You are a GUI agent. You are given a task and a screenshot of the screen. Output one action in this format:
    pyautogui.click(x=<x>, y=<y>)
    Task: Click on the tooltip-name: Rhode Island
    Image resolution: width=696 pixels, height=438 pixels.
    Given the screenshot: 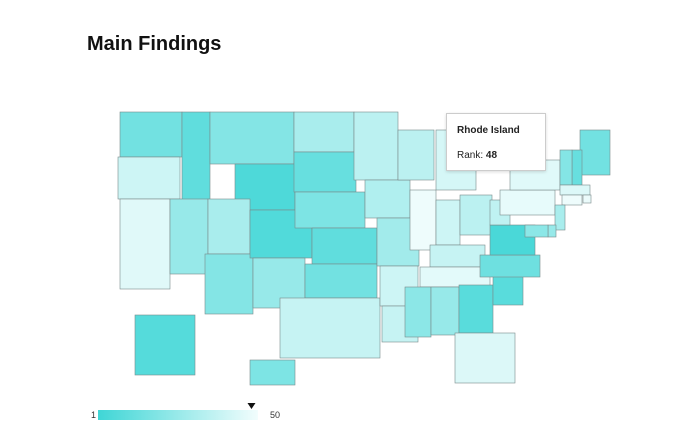 What is the action you would take?
    pyautogui.click(x=488, y=130)
    